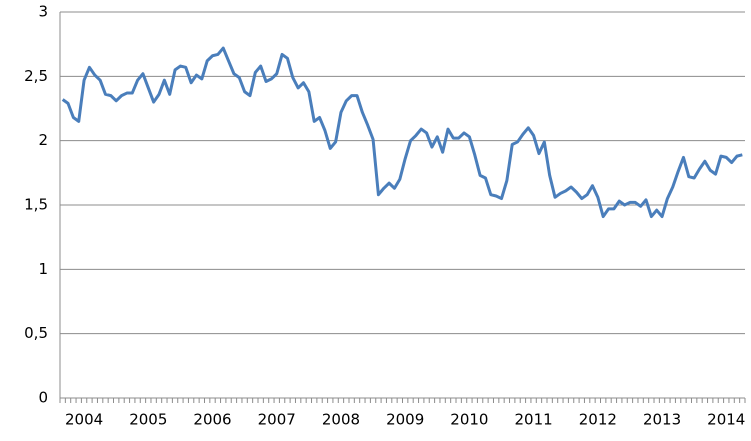 The width and height of the screenshot is (751, 441). What do you see at coordinates (36, 333) in the screenshot?
I see `y-tick-label: 0,5` at bounding box center [36, 333].